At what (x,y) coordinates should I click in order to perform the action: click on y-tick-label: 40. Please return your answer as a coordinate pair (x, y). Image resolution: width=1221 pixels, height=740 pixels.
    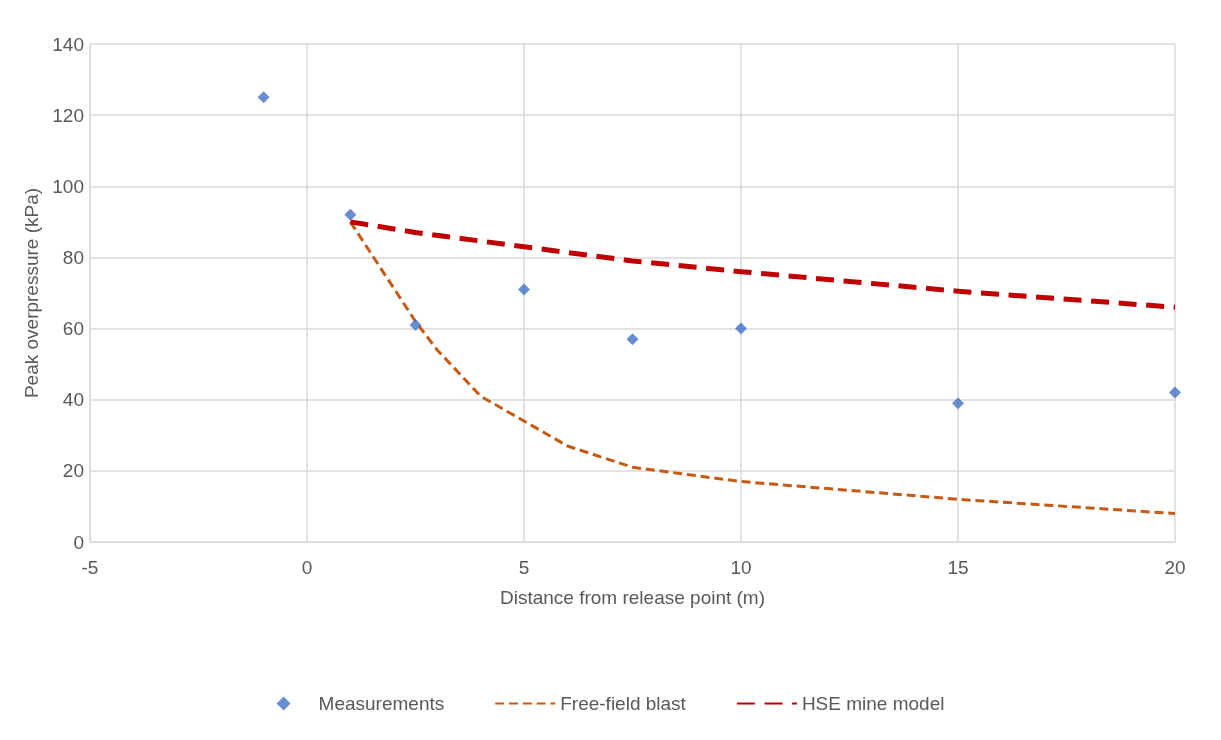
    Looking at the image, I should click on (73, 400).